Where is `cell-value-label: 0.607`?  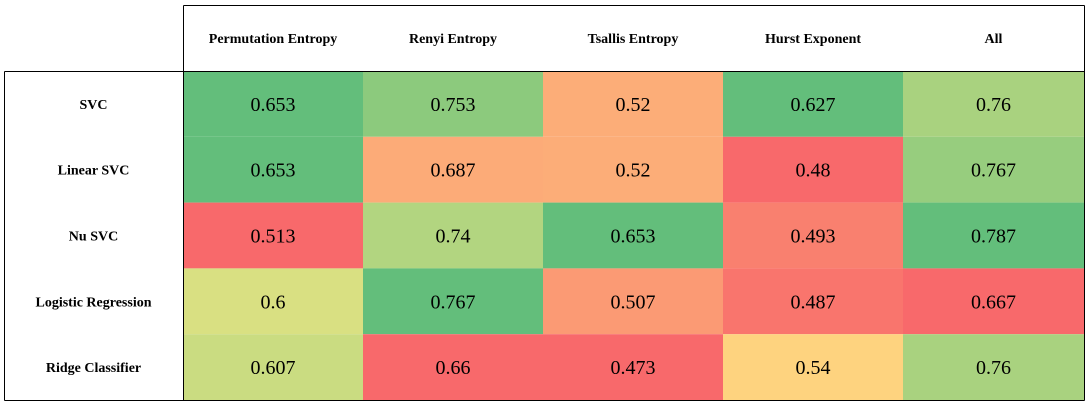 cell-value-label: 0.607 is located at coordinates (273, 368).